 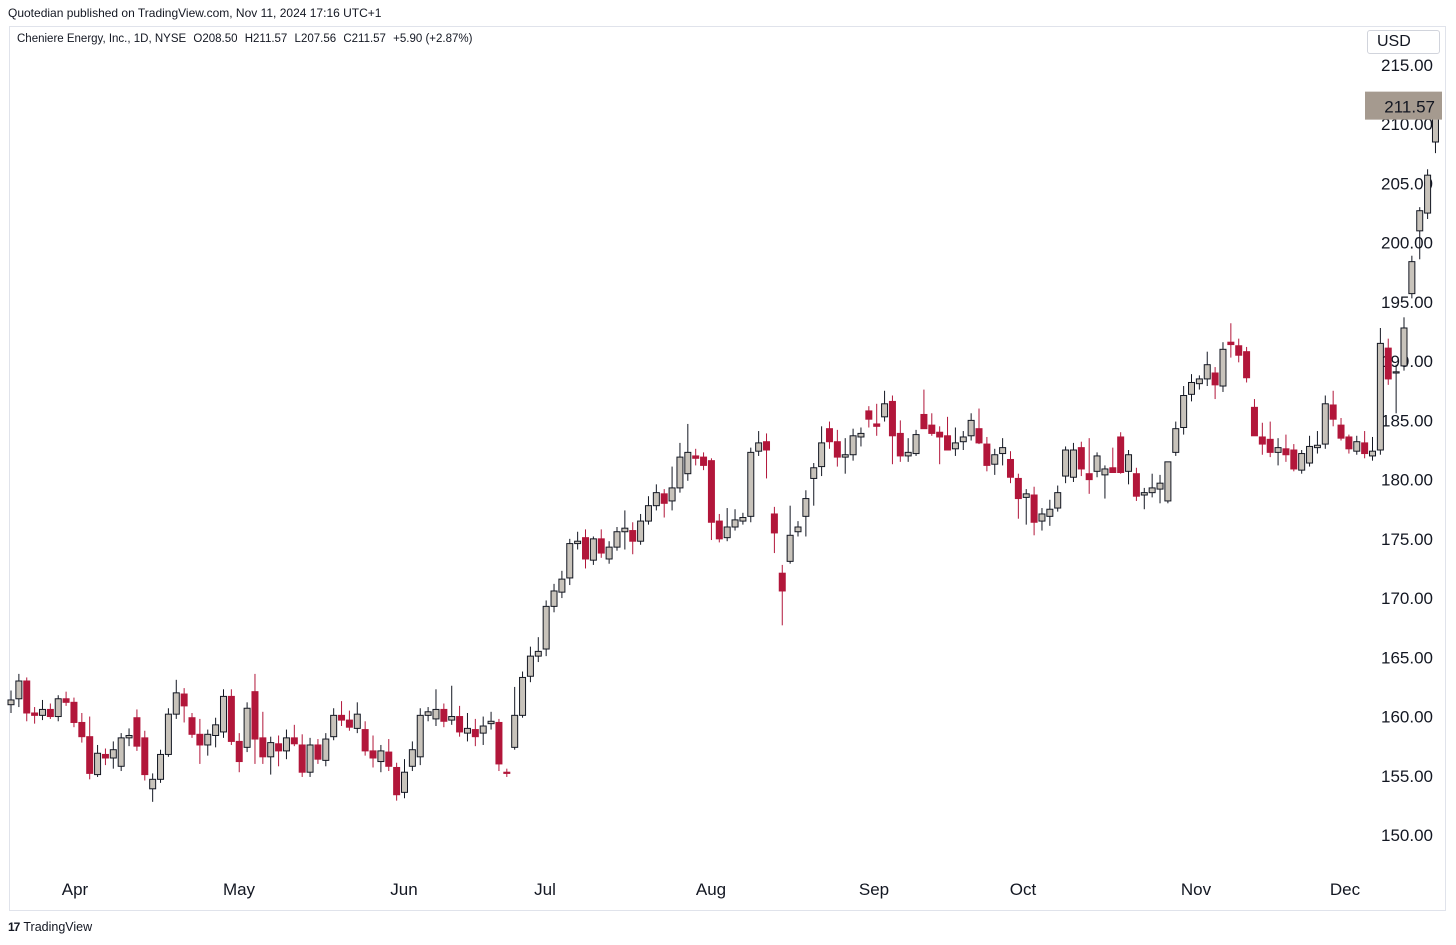 What do you see at coordinates (1407, 835) in the screenshot?
I see `y-tick-label: 150.00` at bounding box center [1407, 835].